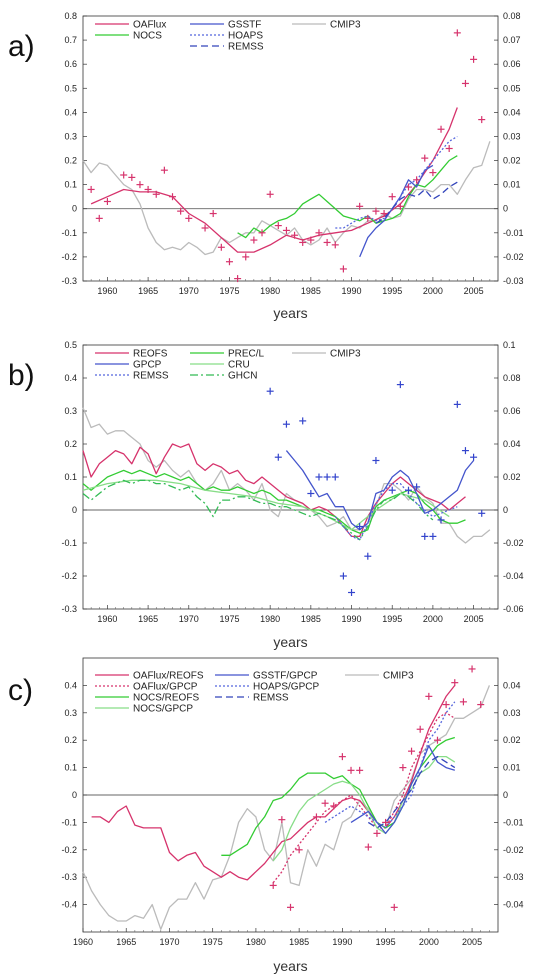 This screenshot has height=976, width=533. Describe the element at coordinates (392, 619) in the screenshot. I see `x-tick-label: 1995` at that location.